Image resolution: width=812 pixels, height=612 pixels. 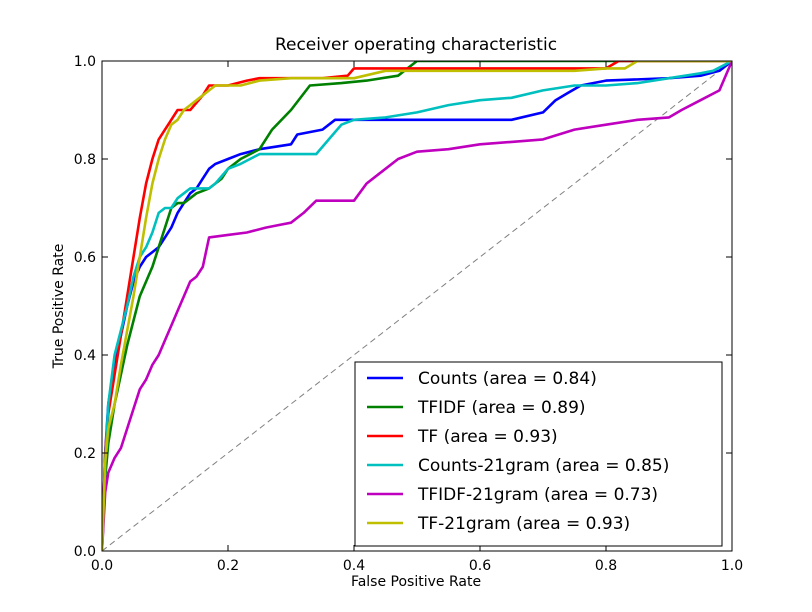 I want to click on legend-label-5: TFIDF-21gram (area = 0.73), so click(x=537, y=495).